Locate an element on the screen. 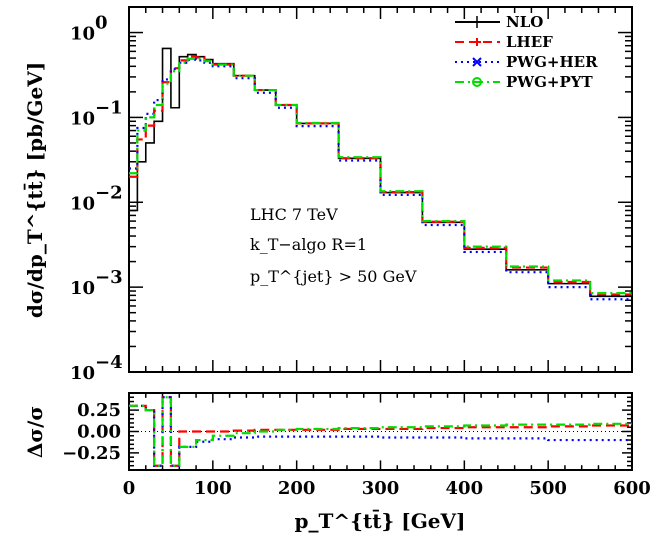 The height and width of the screenshot is (544, 656). x-tick-label: 300 is located at coordinates (381, 488).